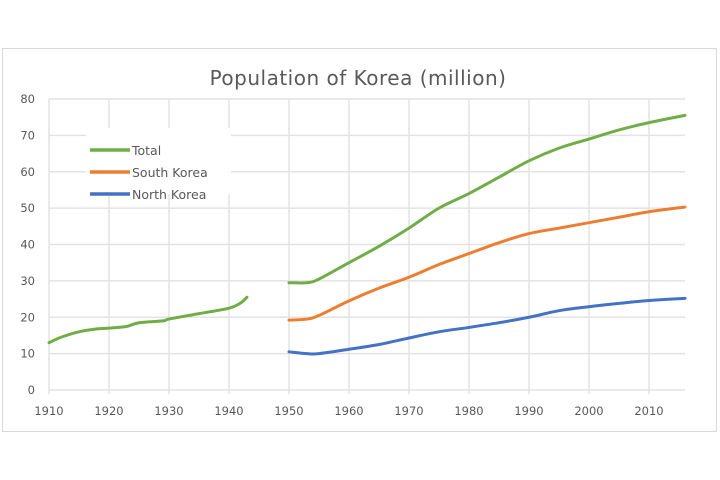 The image size is (720, 480). I want to click on legend-label: North Korea, so click(169, 194).